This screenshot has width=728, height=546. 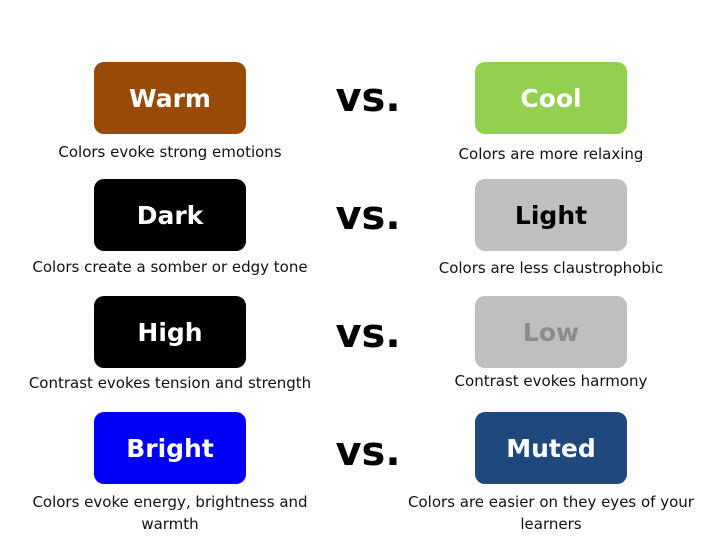 What do you see at coordinates (551, 332) in the screenshot?
I see `low-label-box: Low` at bounding box center [551, 332].